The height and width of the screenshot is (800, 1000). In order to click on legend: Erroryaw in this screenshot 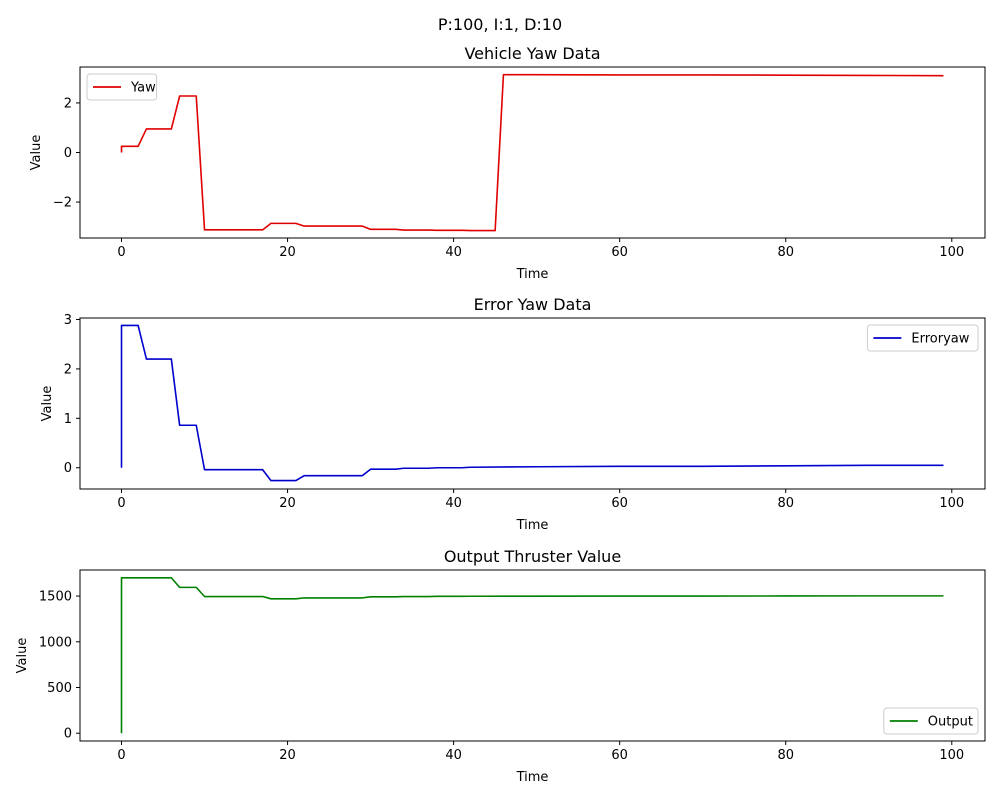, I will do `click(922, 338)`.